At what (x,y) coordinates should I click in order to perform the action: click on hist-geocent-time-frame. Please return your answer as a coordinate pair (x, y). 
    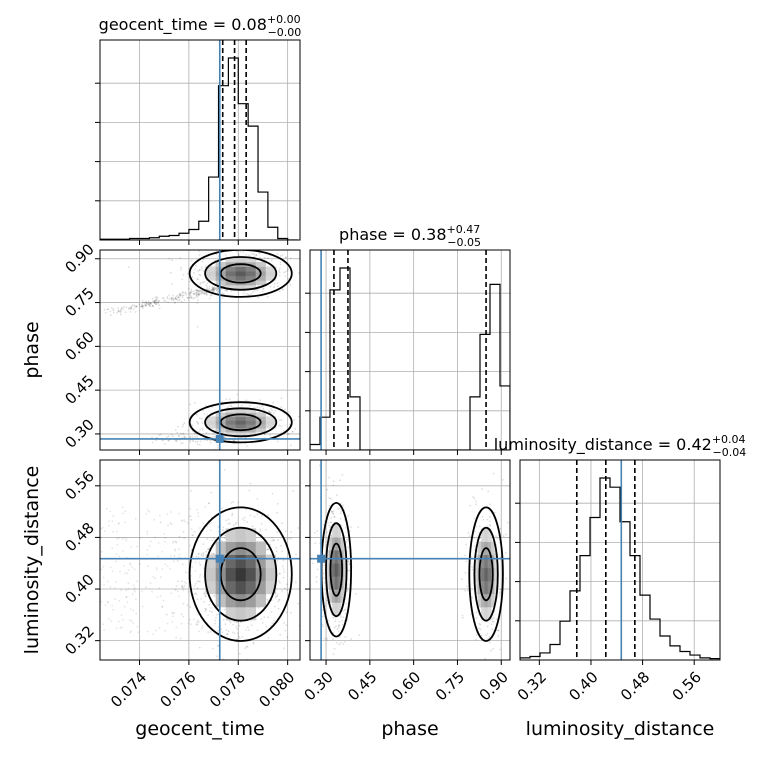
    Looking at the image, I should click on (200, 140).